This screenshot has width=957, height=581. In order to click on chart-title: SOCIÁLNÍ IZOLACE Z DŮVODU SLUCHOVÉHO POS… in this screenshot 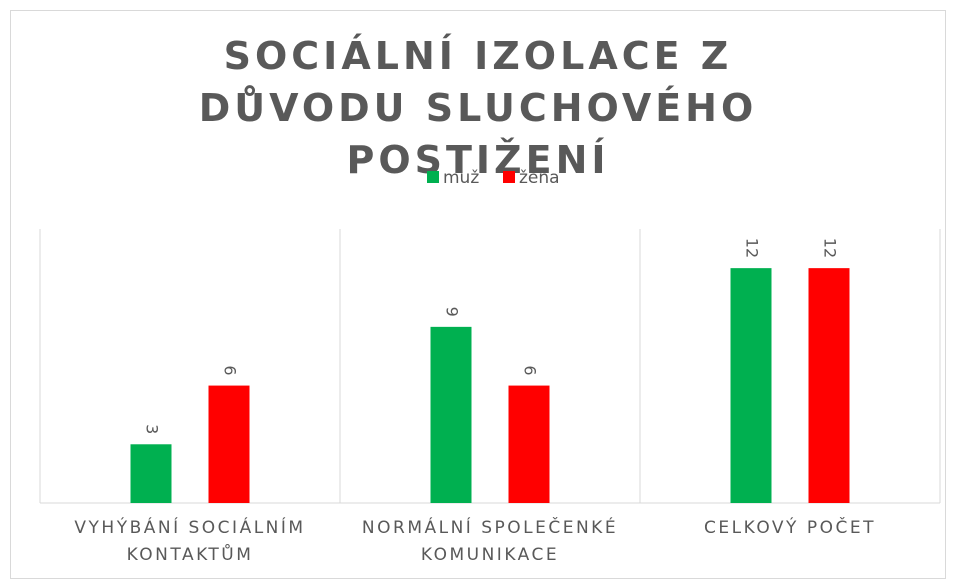, I will do `click(478, 108)`.